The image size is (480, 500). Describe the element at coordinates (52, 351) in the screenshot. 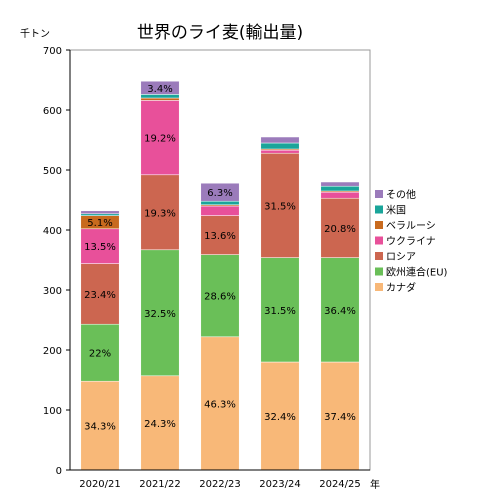

I see `y-tick-label: 200` at that location.